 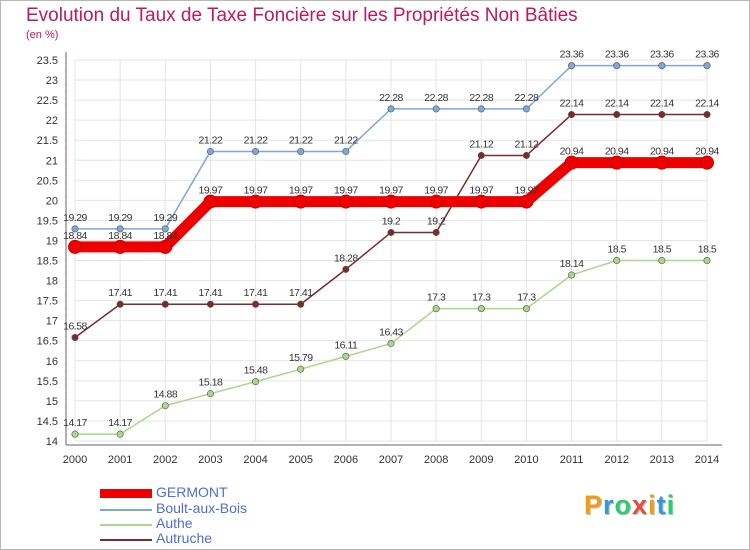 What do you see at coordinates (47, 181) in the screenshot?
I see `y-tick-label: 20.5` at bounding box center [47, 181].